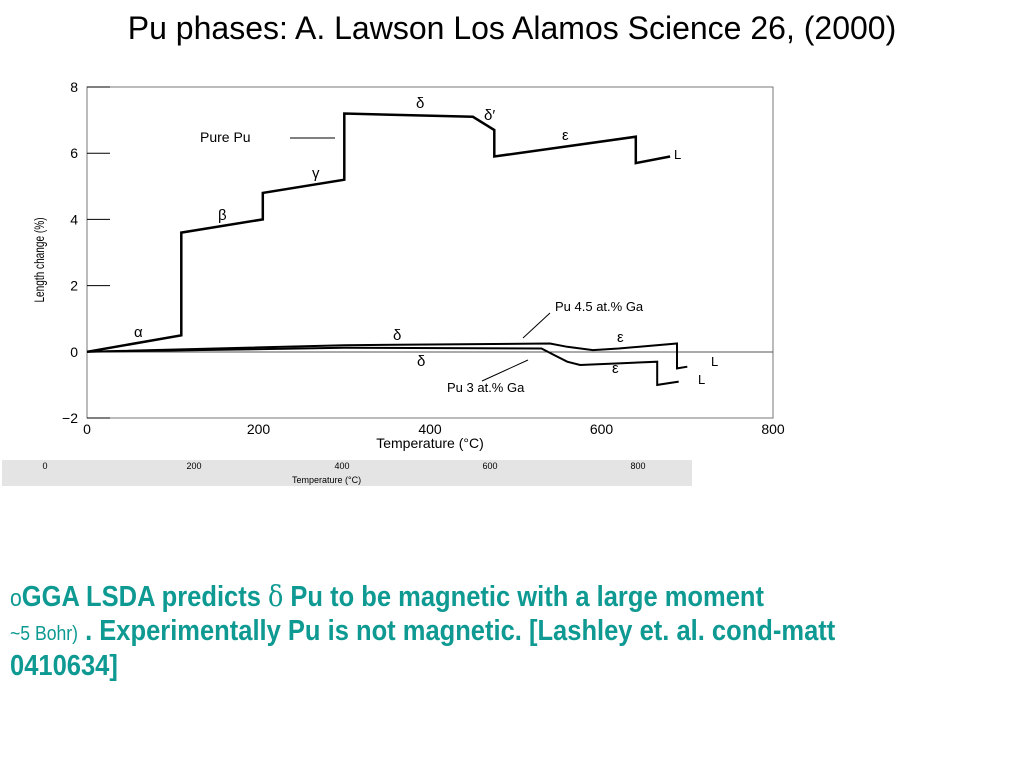  I want to click on duplicate-axis-strip: 0 200 400 600 800 Temperature (°C), so click(347, 473).